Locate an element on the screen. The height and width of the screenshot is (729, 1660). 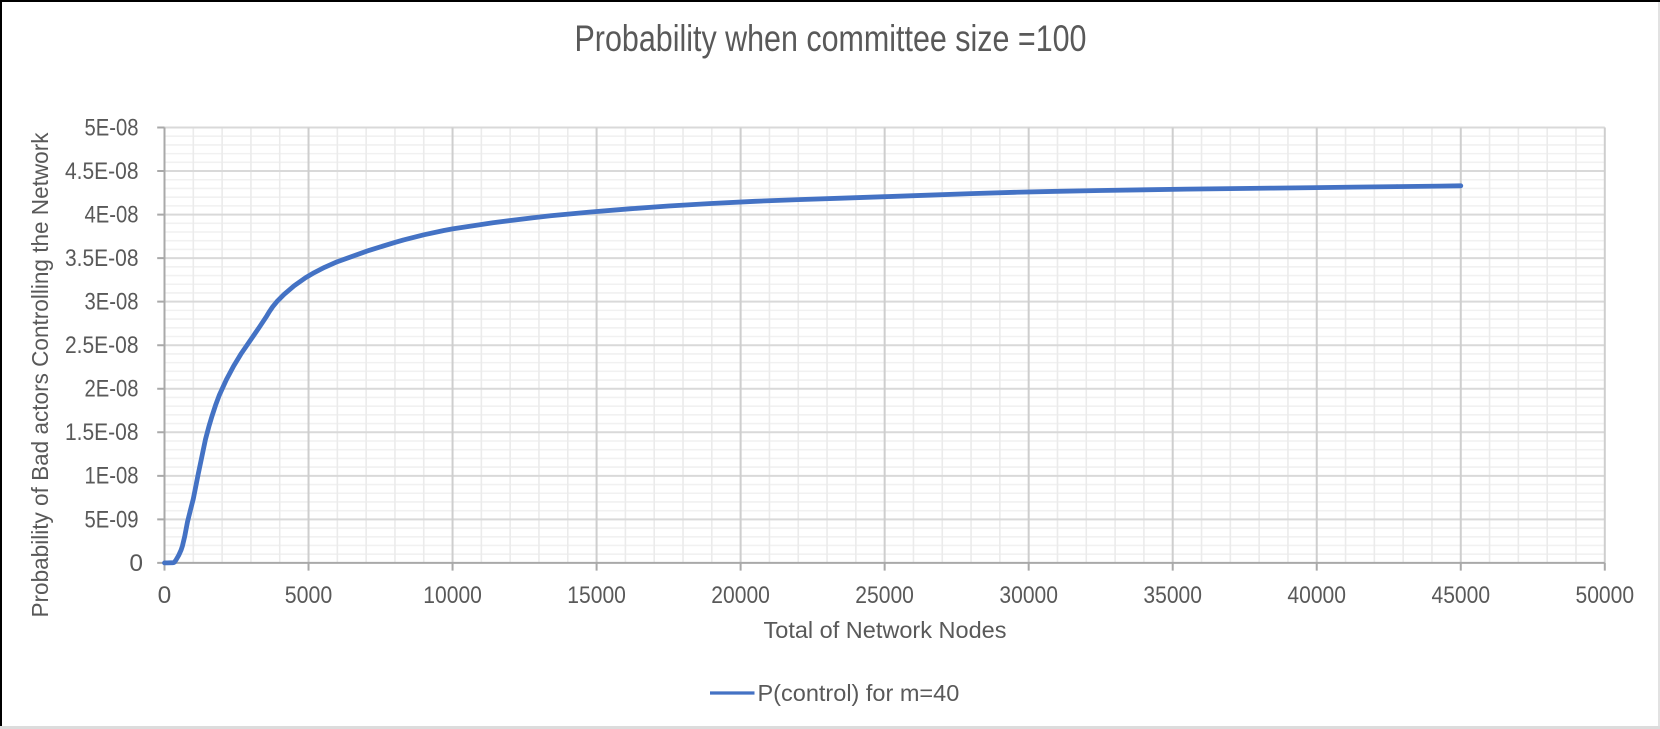
svg-text: 5E-08 is located at coordinates (112, 127).